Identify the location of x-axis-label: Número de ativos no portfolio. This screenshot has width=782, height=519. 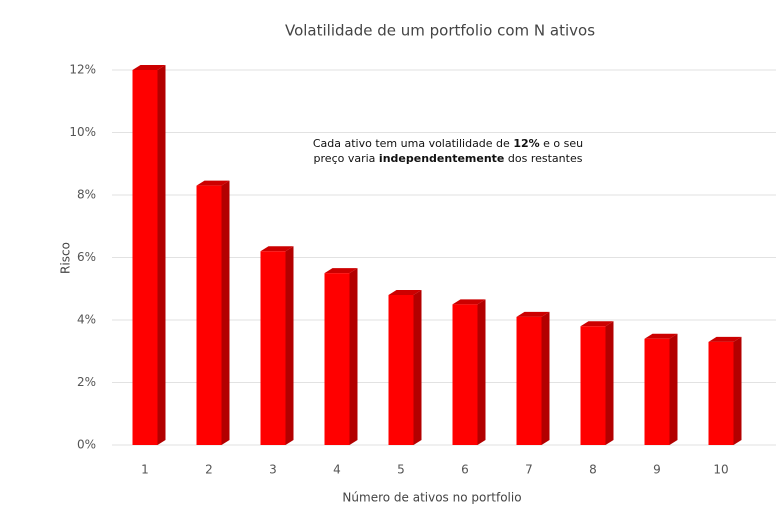
(431, 498).